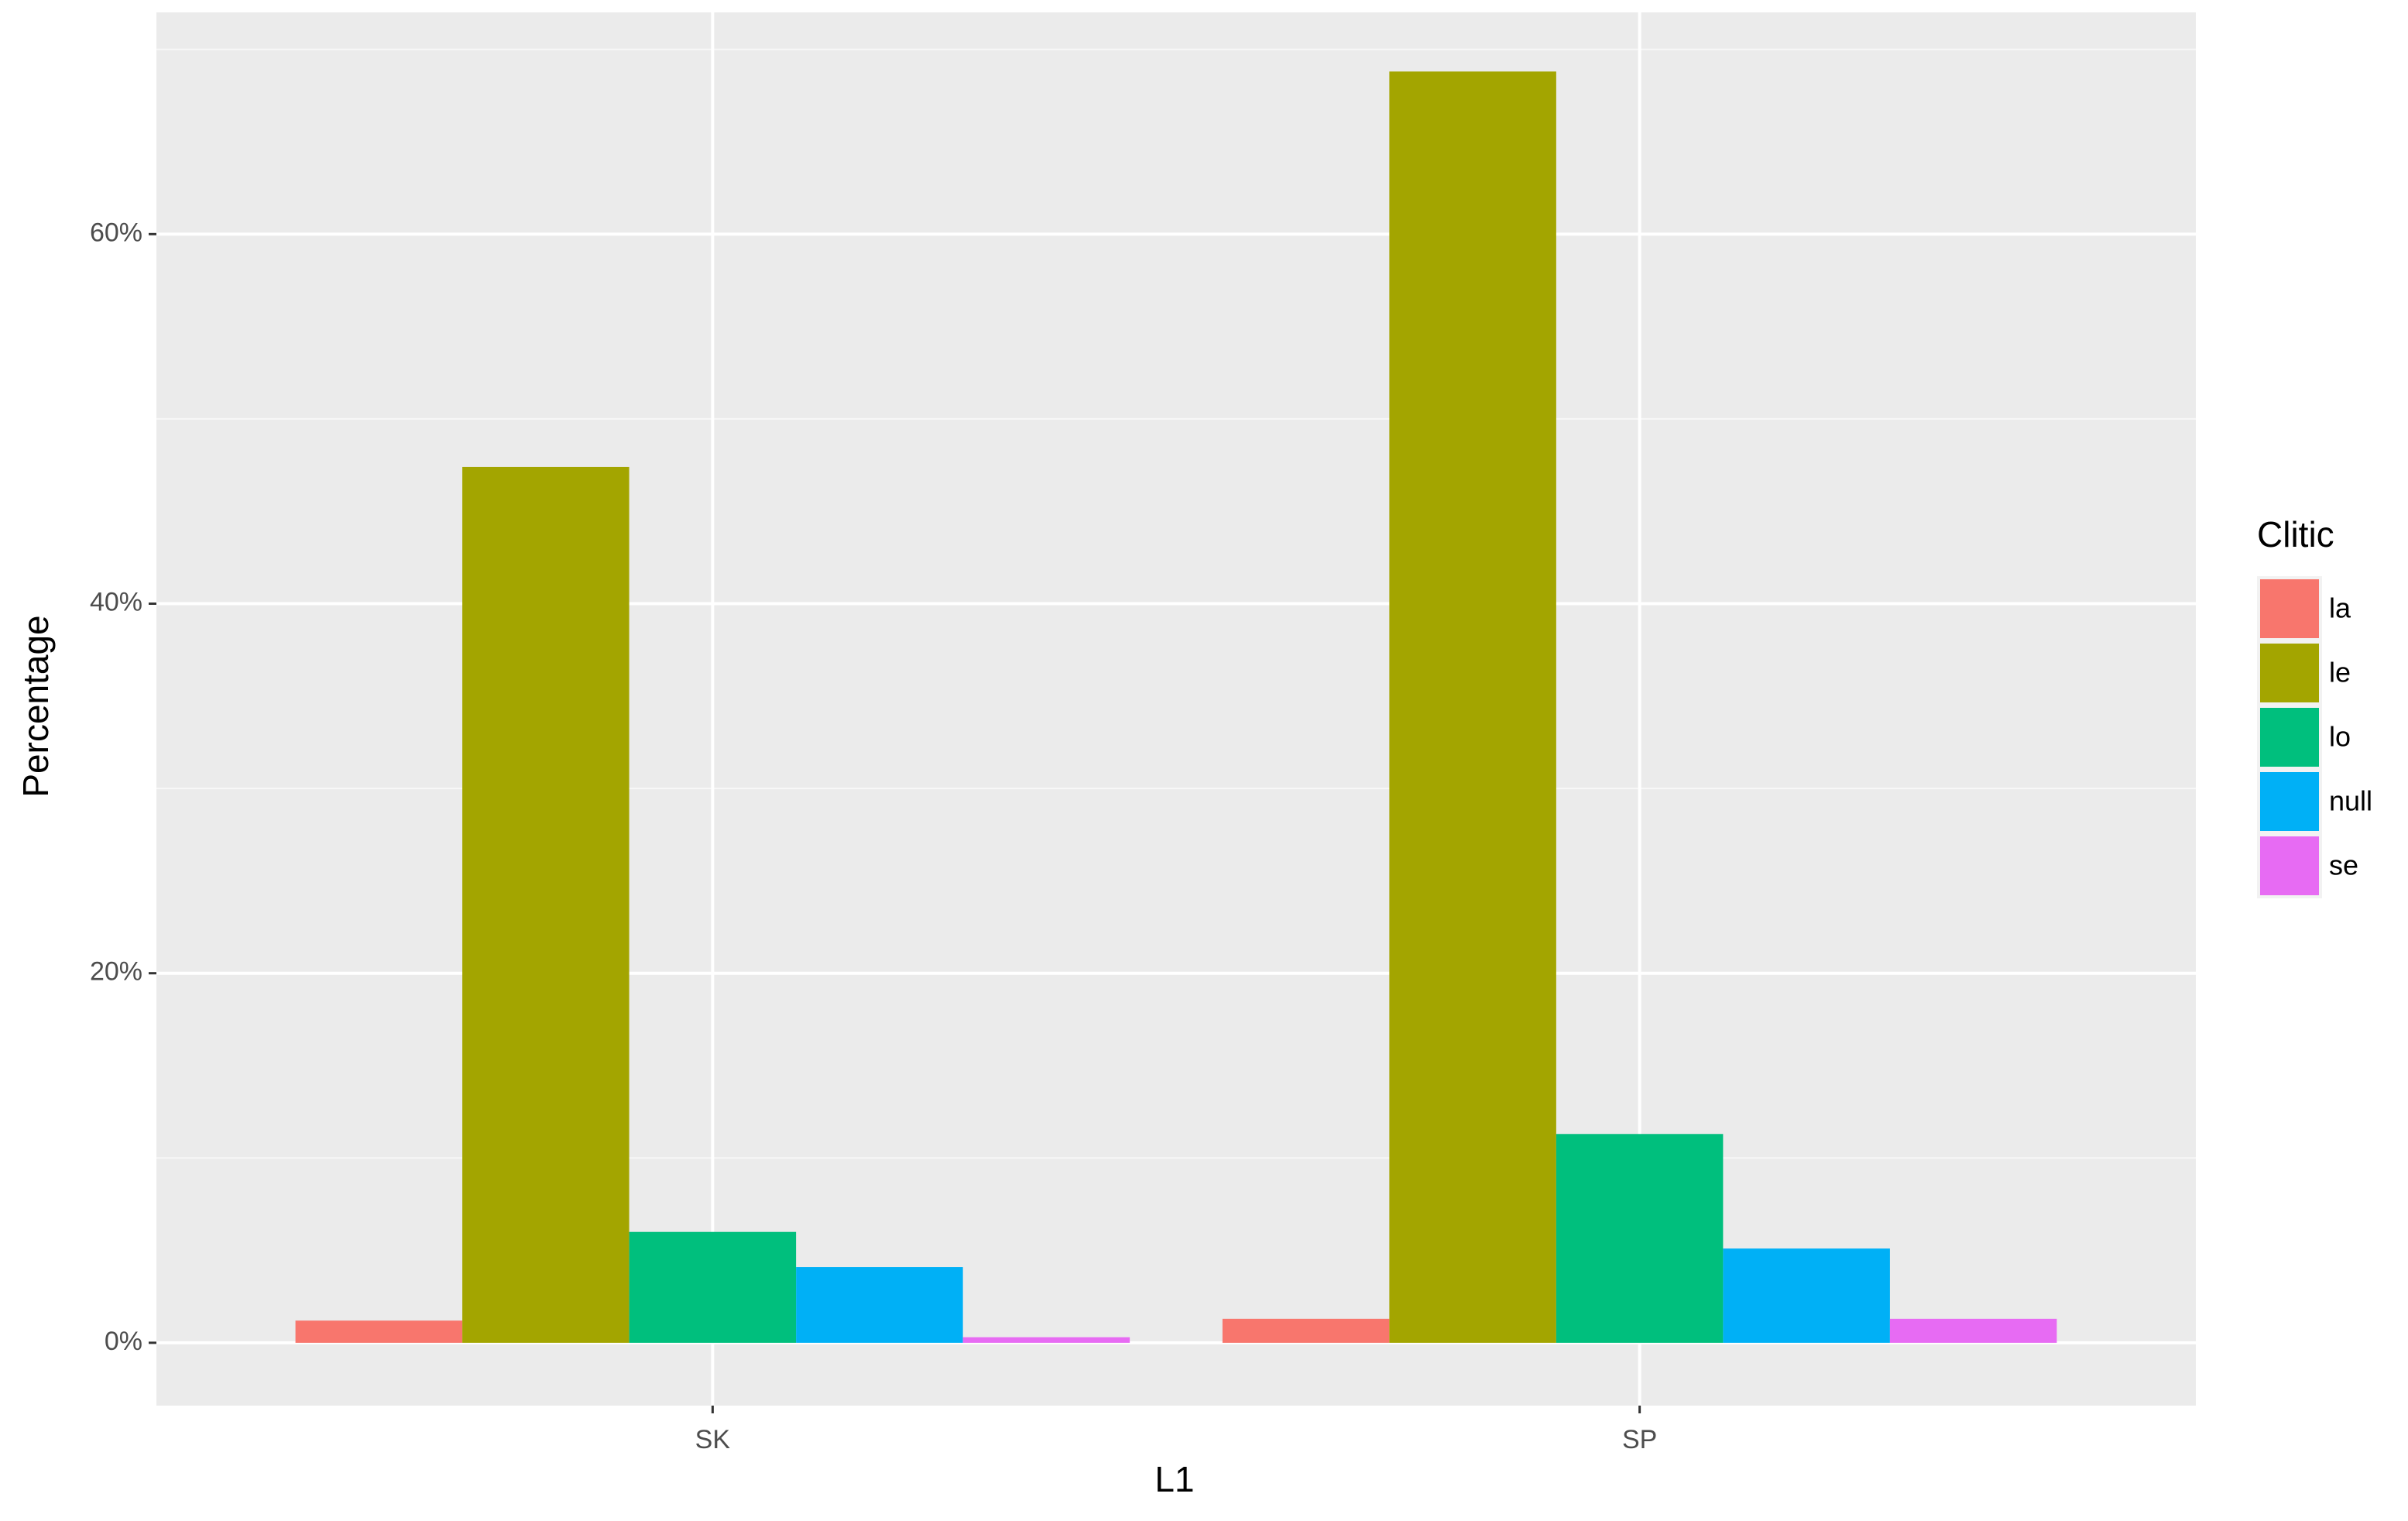 This screenshot has height=1521, width=2408. Describe the element at coordinates (2343, 865) in the screenshot. I see `legend-label: se` at that location.